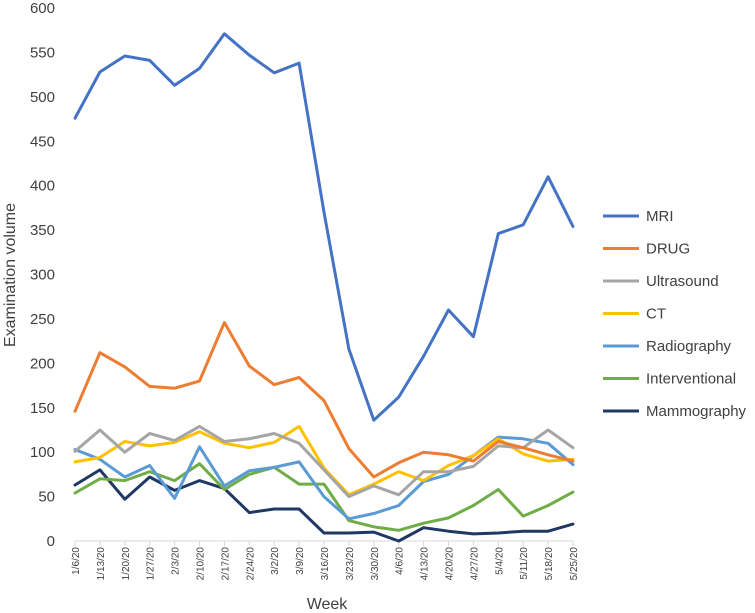 This screenshot has width=755, height=613. Describe the element at coordinates (691, 379) in the screenshot. I see `legend-label-interventional: Interventional` at that location.